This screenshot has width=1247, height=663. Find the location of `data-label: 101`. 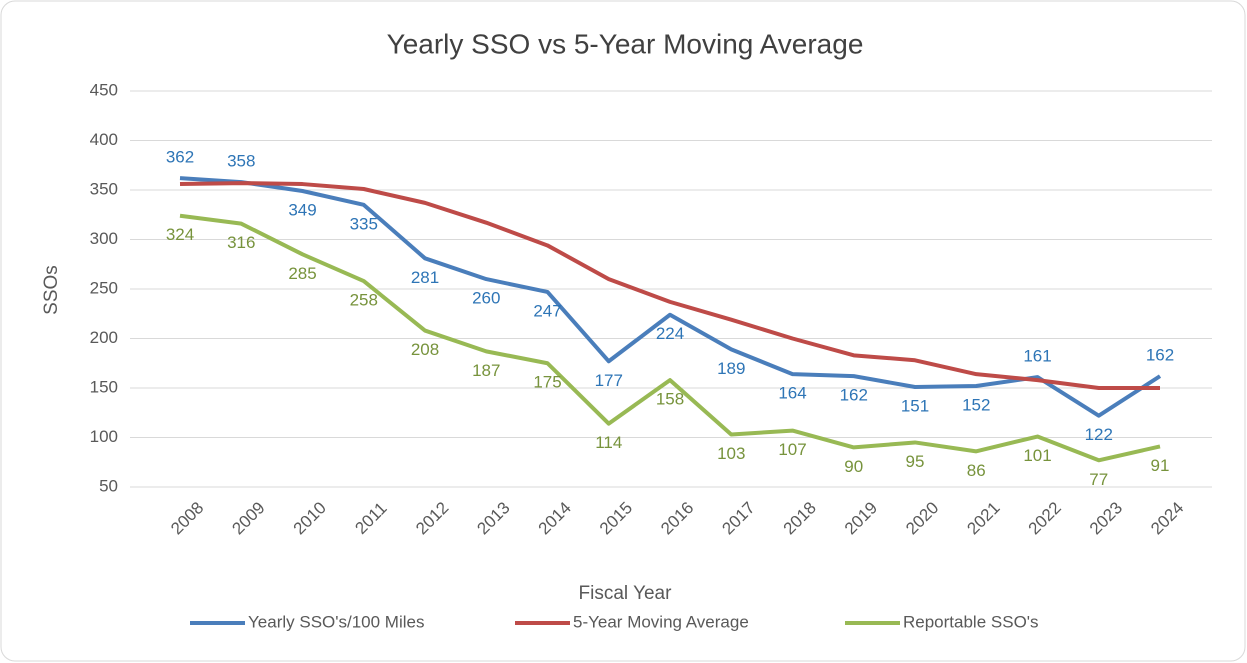

data-label: 101 is located at coordinates (1037, 455).